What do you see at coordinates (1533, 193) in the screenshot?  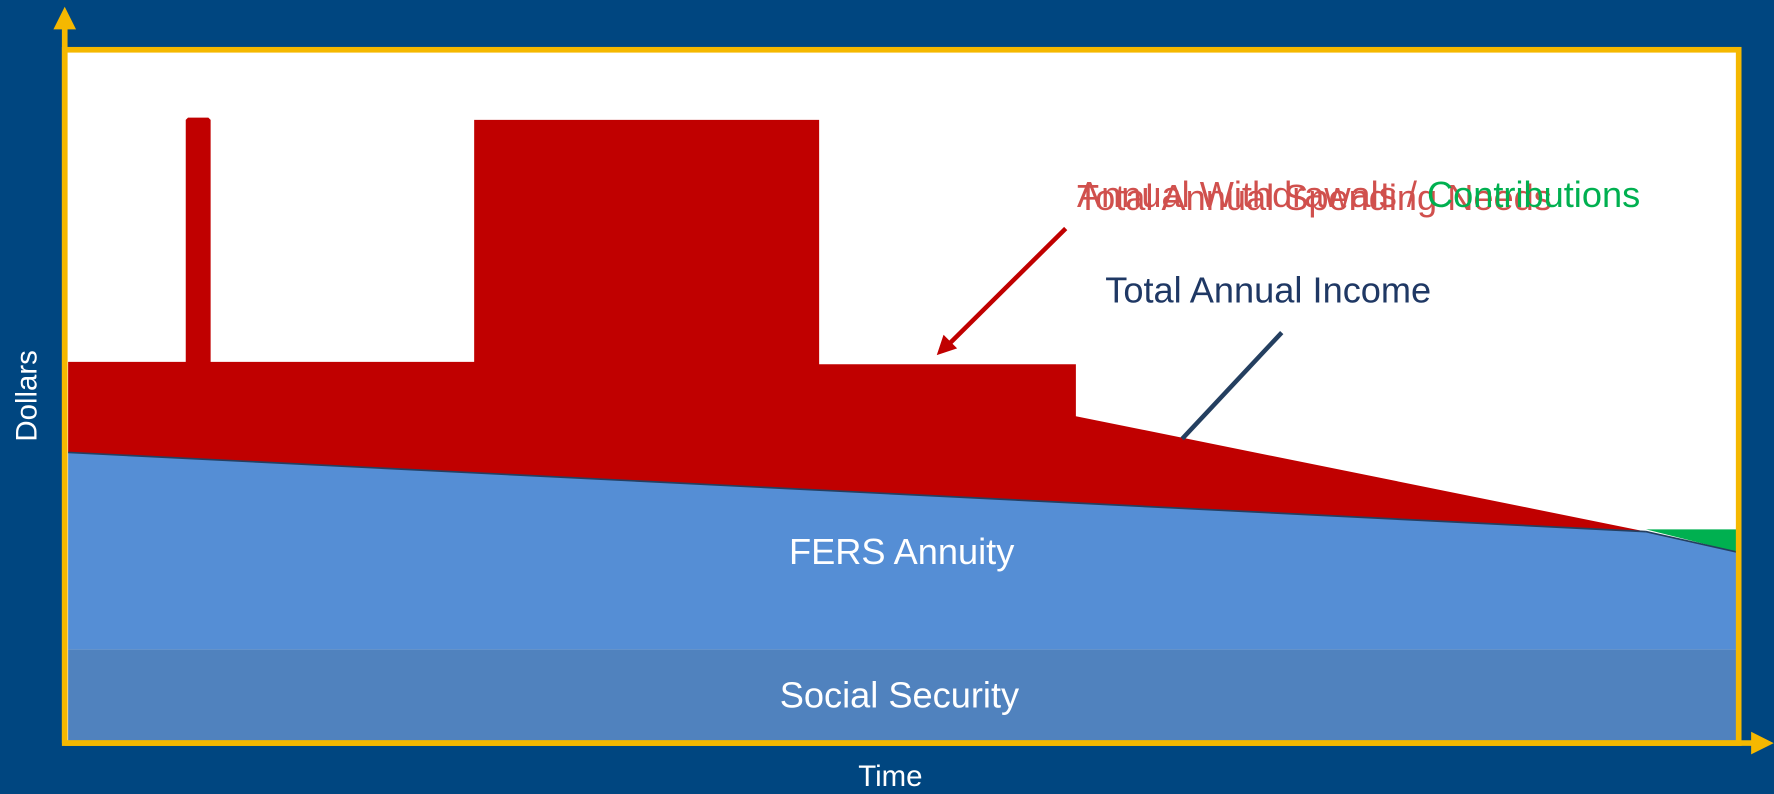 I see `contributions-text: Contributions` at bounding box center [1533, 193].